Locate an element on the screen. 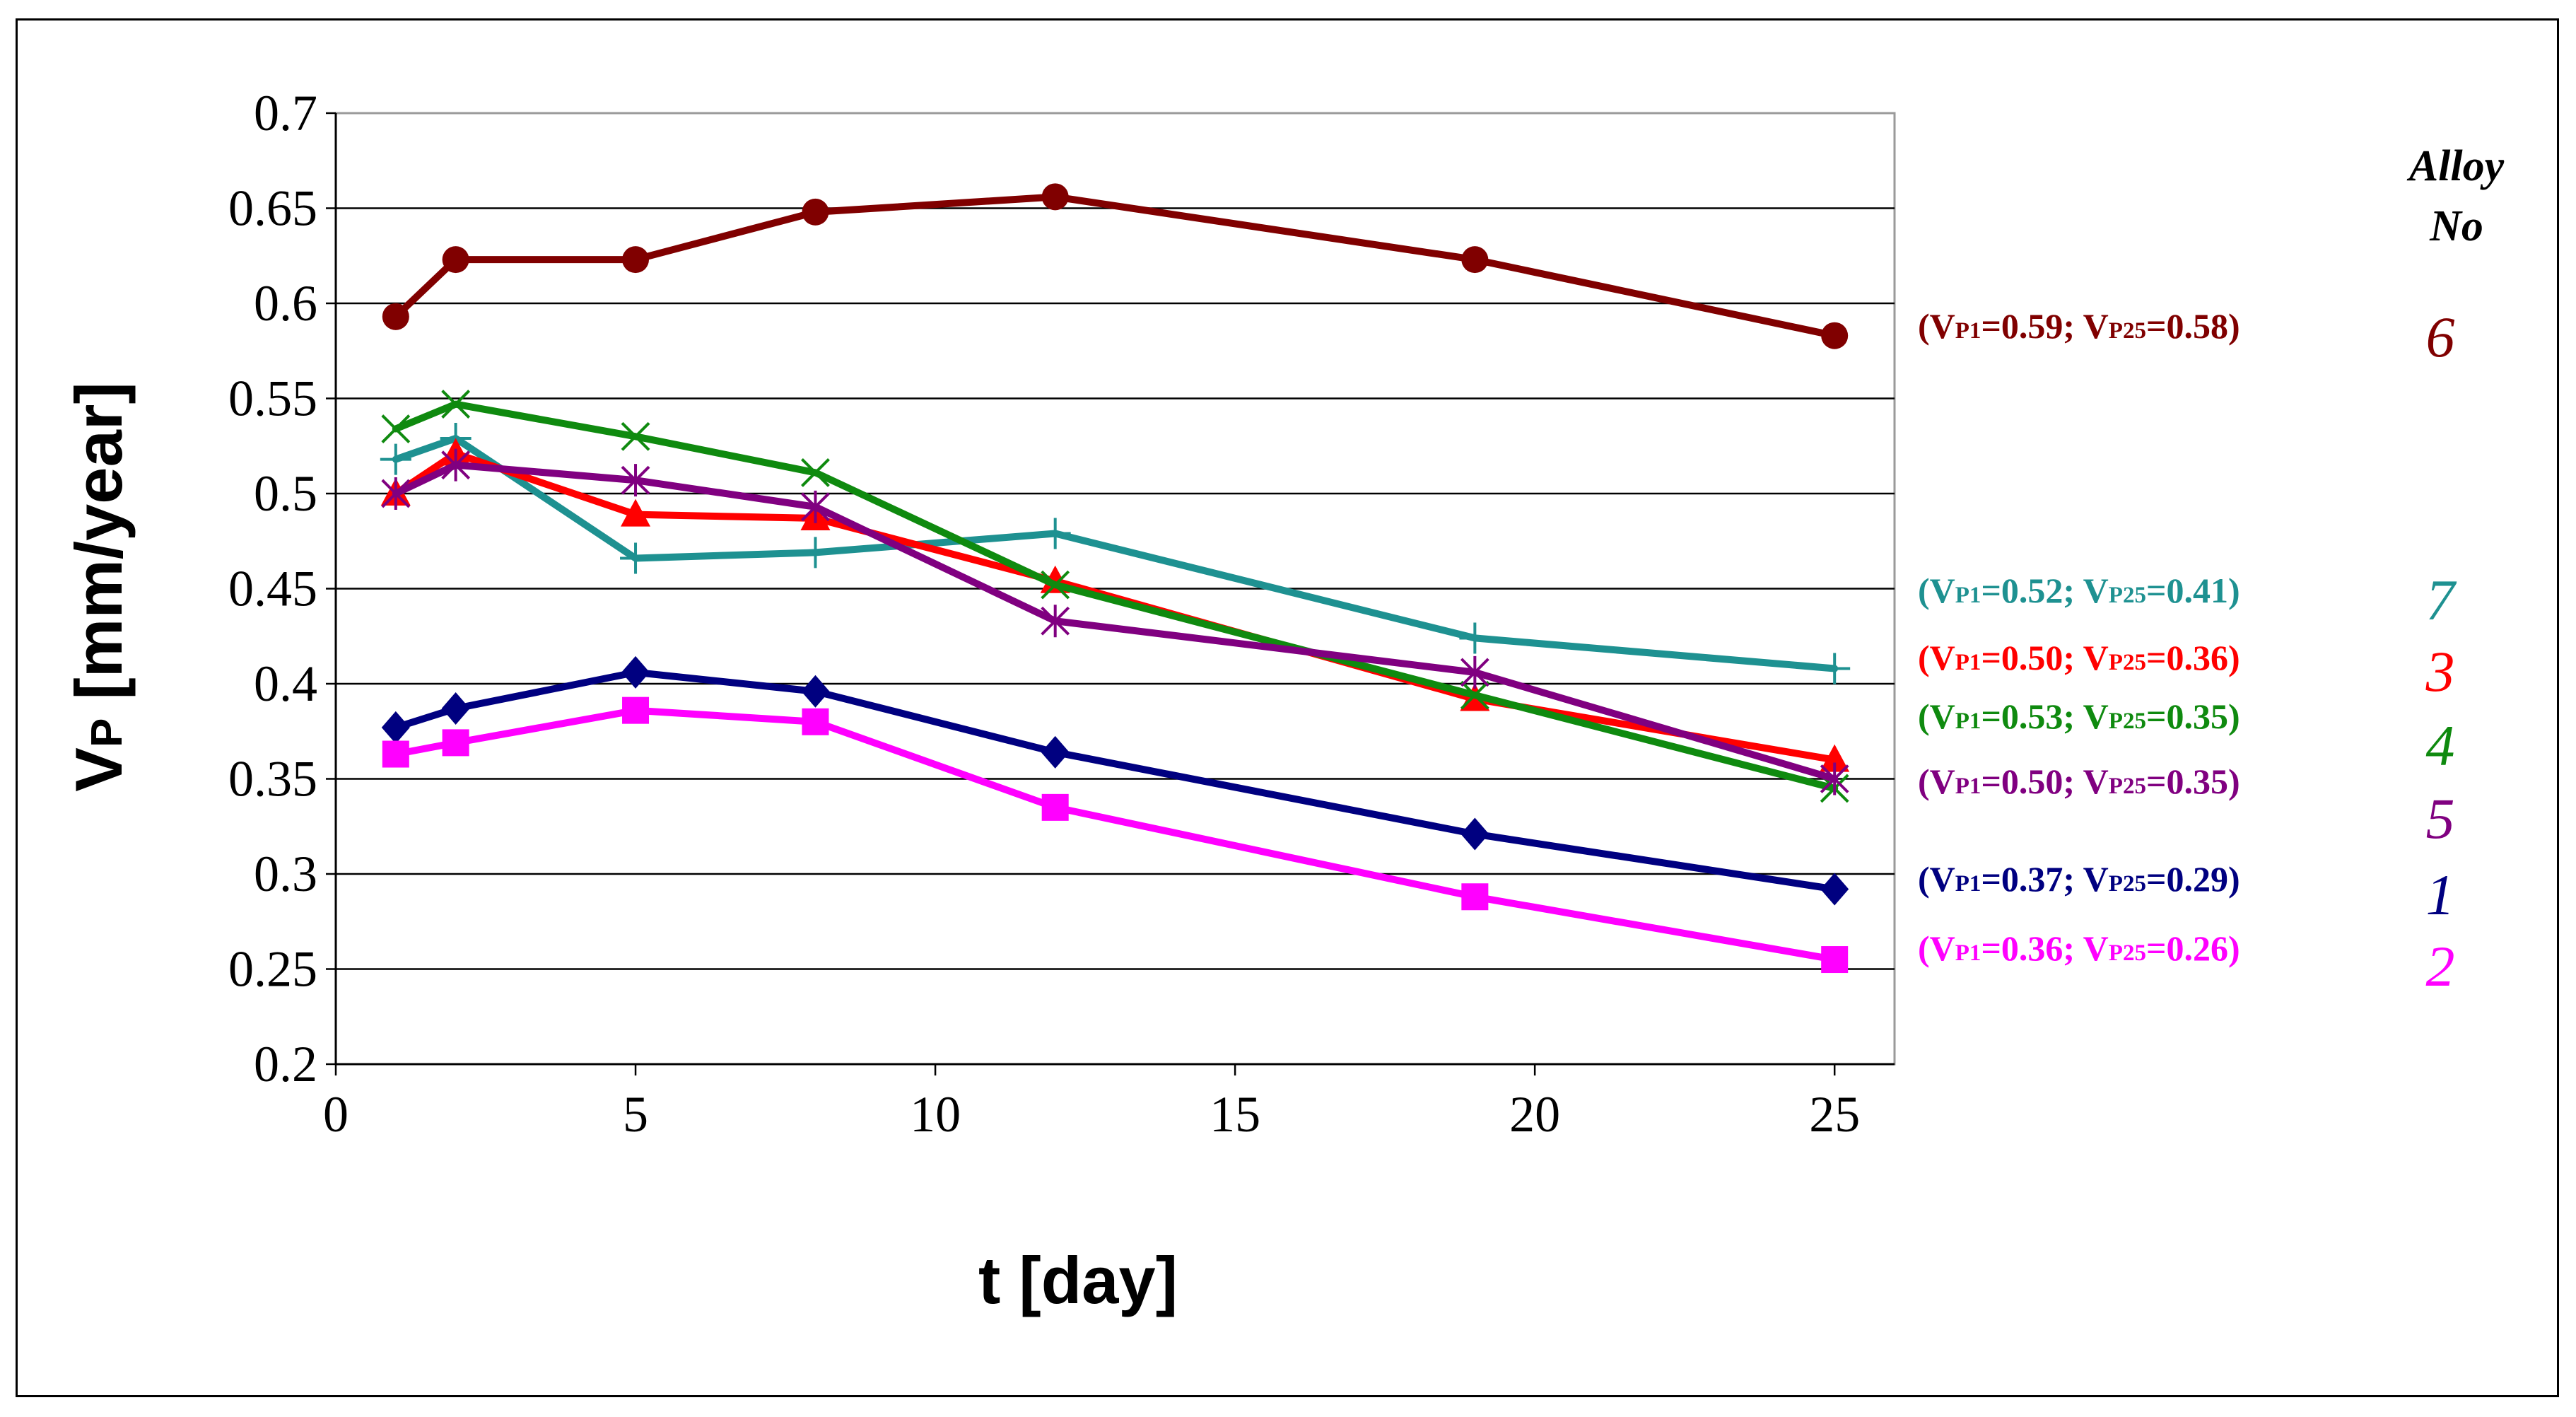 The image size is (2576, 1417). annotation-alloy-4: (VP1=0.53; VP25=0.35) is located at coordinates (2079, 716).